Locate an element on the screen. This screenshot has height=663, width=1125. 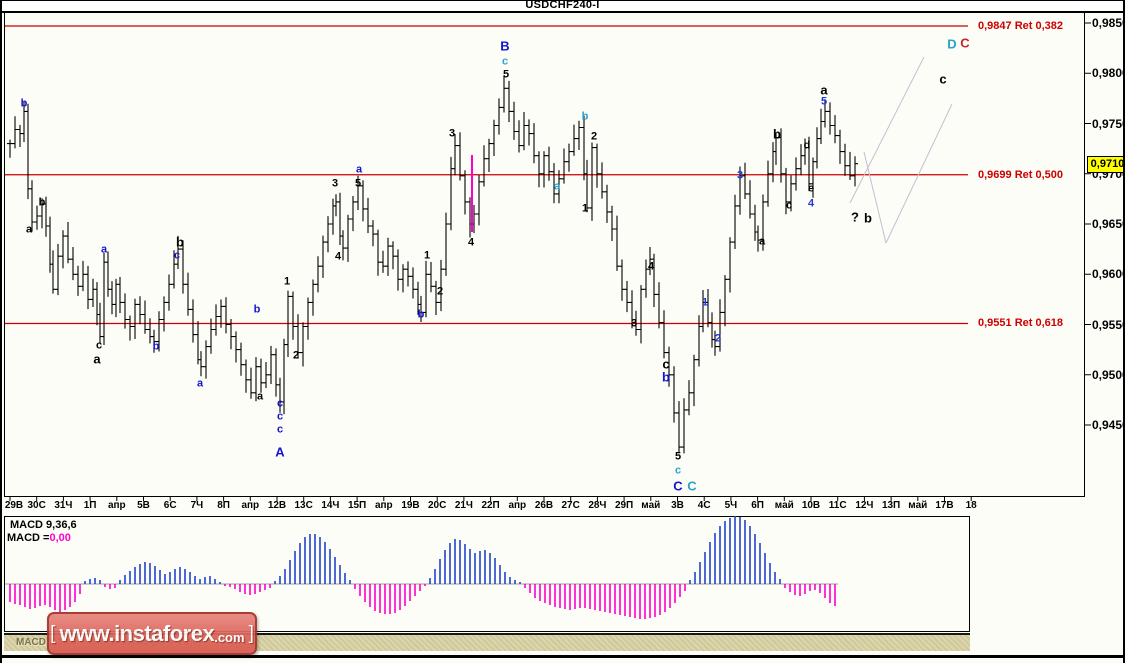
time-axis-label: 3В is located at coordinates (677, 505).